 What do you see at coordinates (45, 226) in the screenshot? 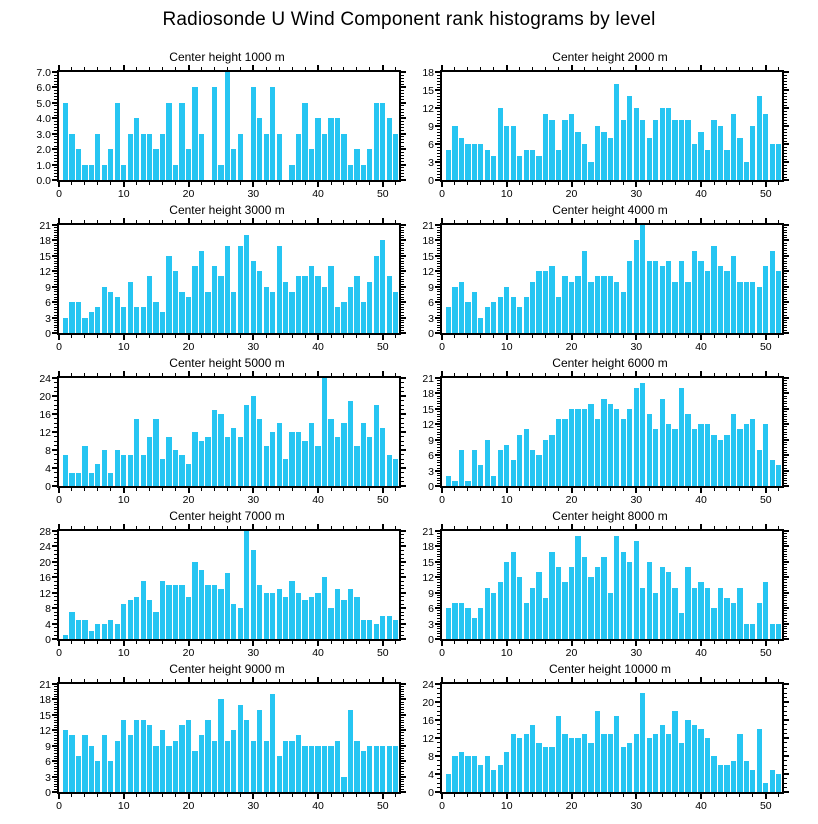
I see `y-axis-tick-label: 21` at bounding box center [45, 226].